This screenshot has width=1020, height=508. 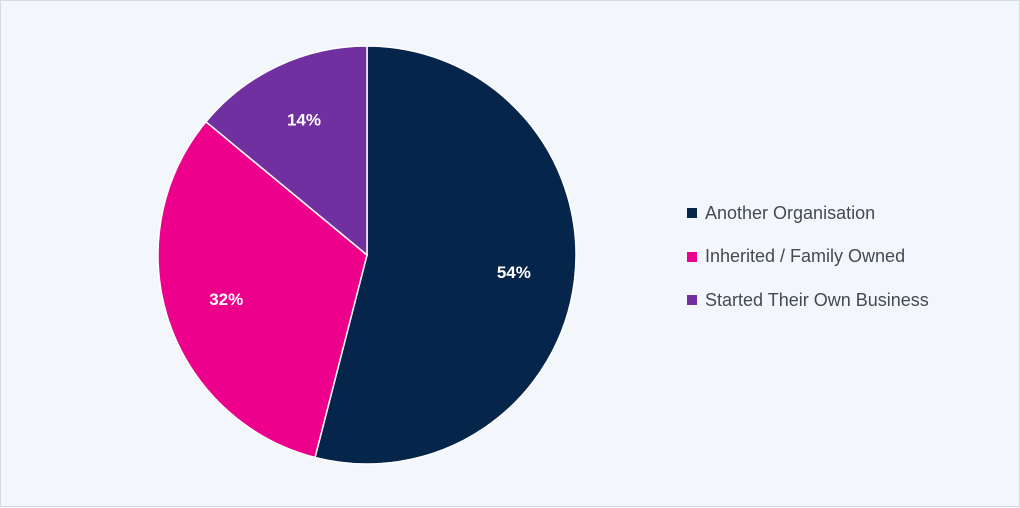 I want to click on pie-slice-started-their-own-business, so click(x=286, y=151).